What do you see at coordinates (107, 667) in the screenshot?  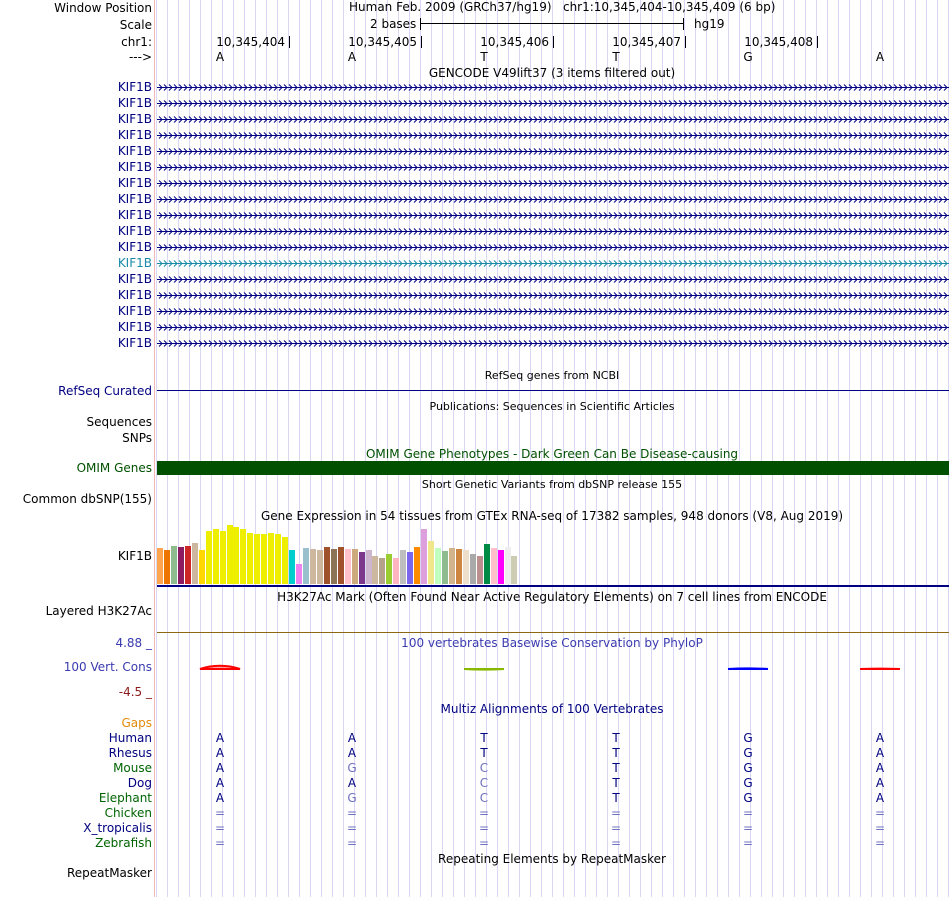 I see `conservation-label: 100 Vert. Cons` at bounding box center [107, 667].